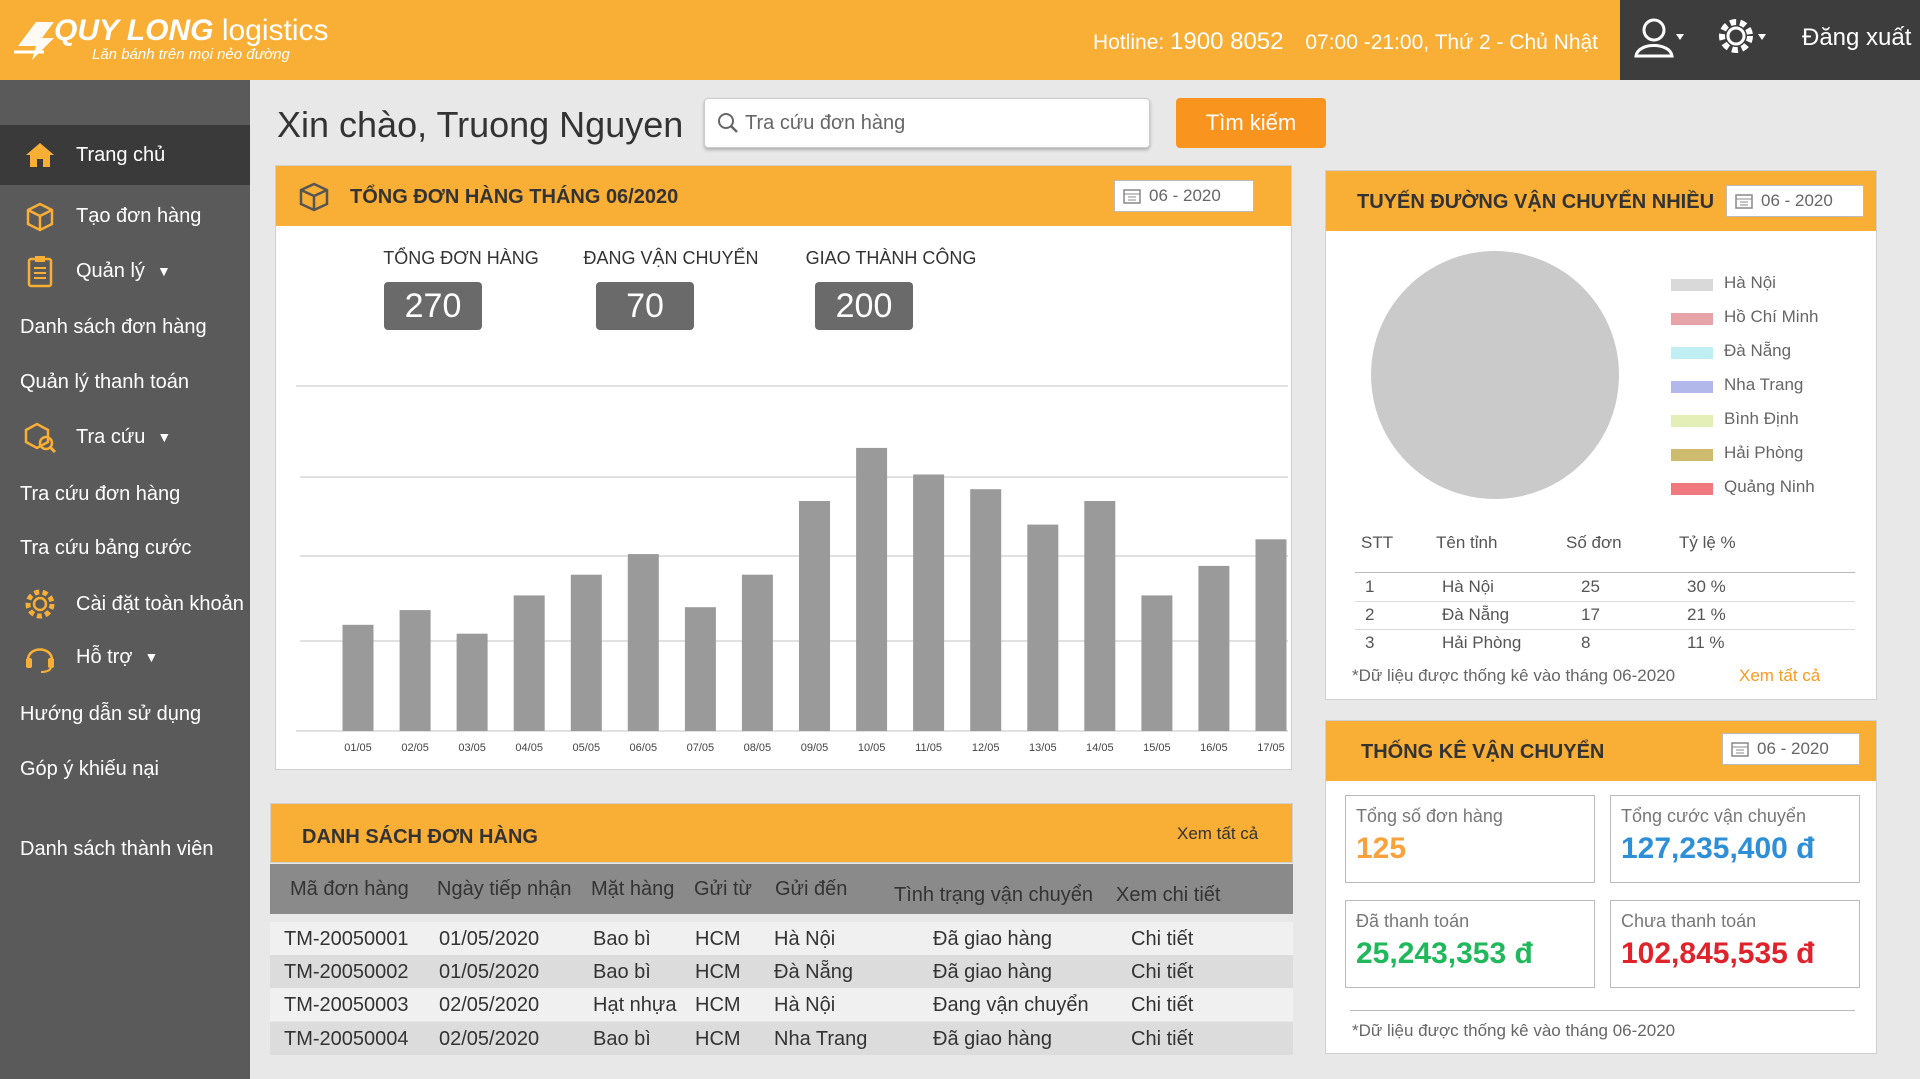 This screenshot has height=1079, width=1920. What do you see at coordinates (1227, 41) in the screenshot?
I see `hotline-number: 1900 8052` at bounding box center [1227, 41].